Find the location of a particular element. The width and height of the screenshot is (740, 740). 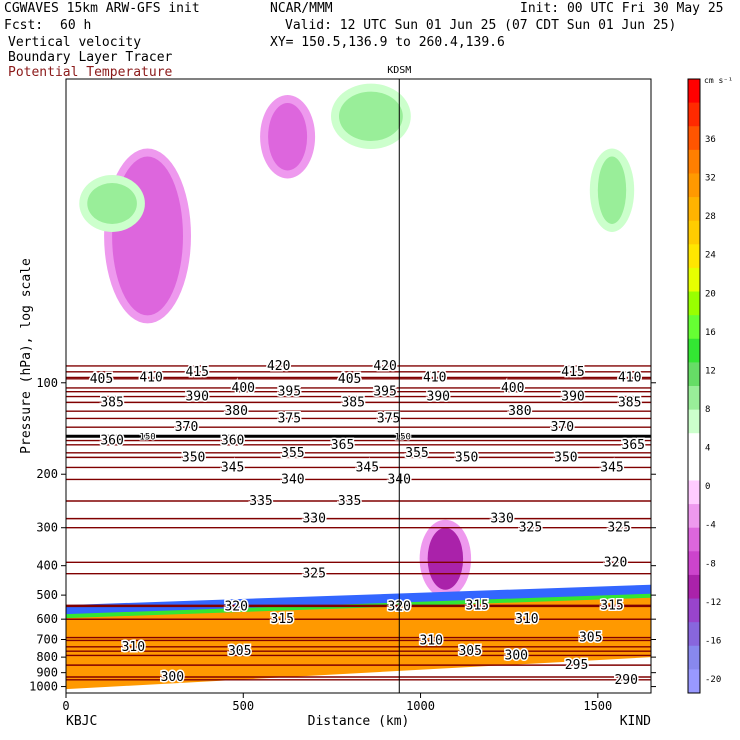

x-tick-label: 1000 is located at coordinates (420, 706).